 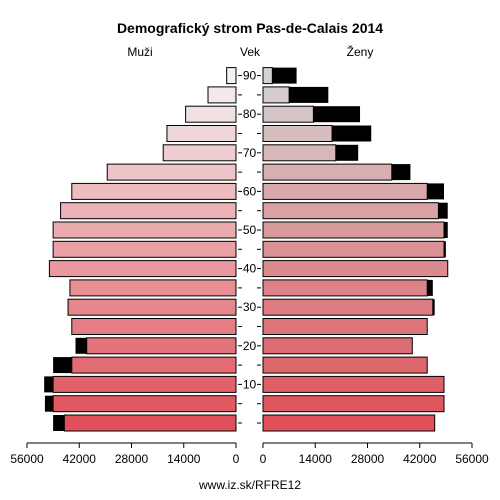 I want to click on x-tick-label-men: 0, so click(x=236, y=459).